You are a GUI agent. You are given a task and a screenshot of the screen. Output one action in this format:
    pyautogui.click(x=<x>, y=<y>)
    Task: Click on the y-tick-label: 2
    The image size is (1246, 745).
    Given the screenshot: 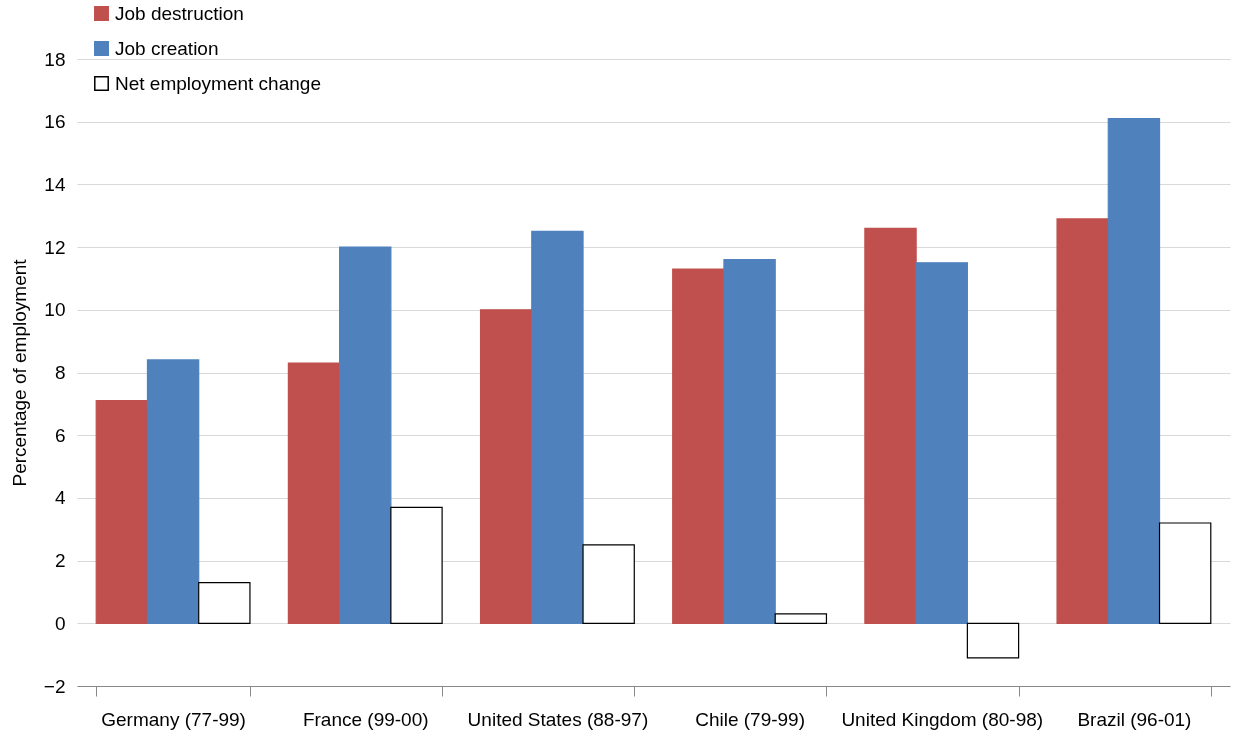 What is the action you would take?
    pyautogui.click(x=60, y=561)
    